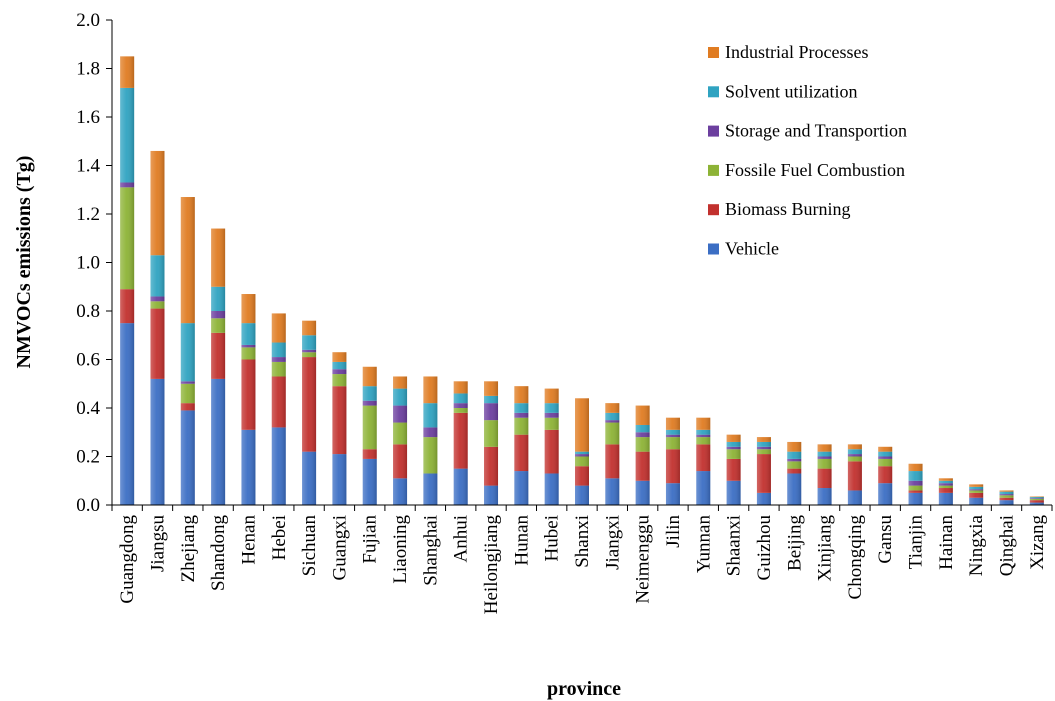 This screenshot has height=701, width=1055. I want to click on legend-label: Fossile Fuel Combustion, so click(815, 170).